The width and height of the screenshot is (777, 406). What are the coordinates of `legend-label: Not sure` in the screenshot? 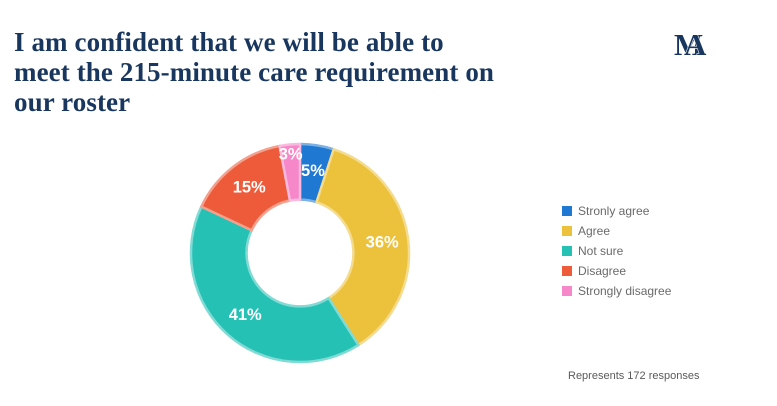 It's located at (601, 251).